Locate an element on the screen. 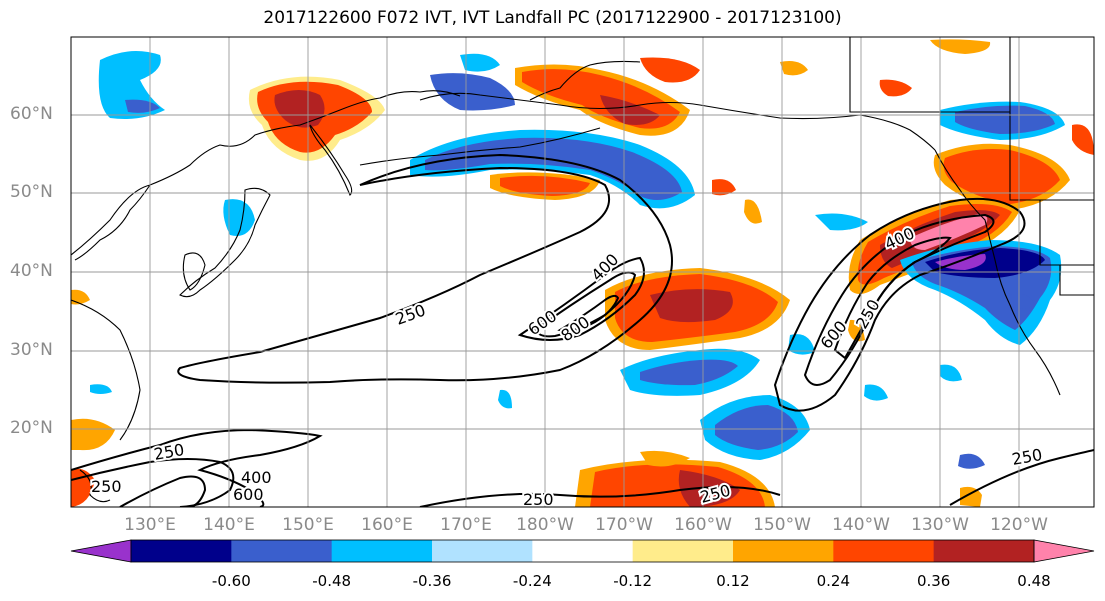 The height and width of the screenshot is (601, 1105). lat-label-60n: 60°N is located at coordinates (31, 114).